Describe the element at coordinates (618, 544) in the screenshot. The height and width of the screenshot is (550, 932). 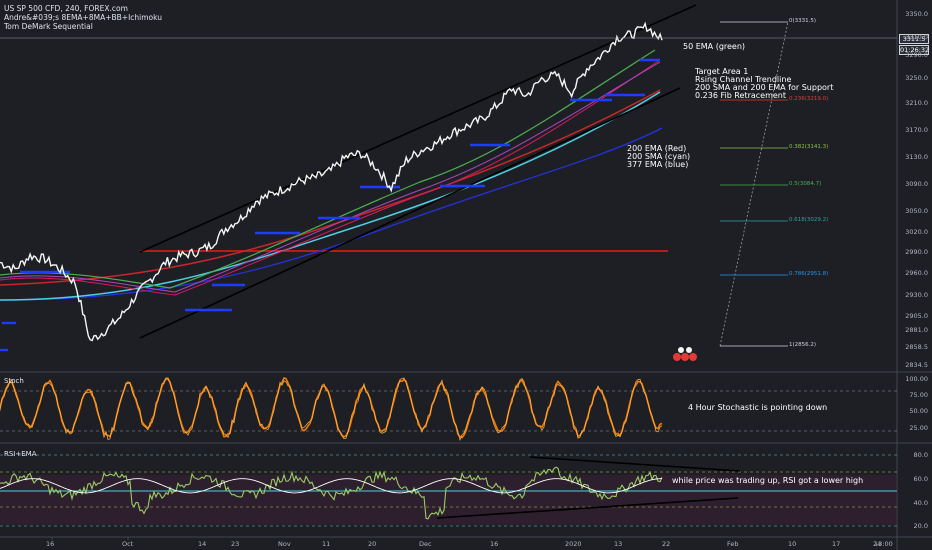
I see `time-axis-tick: 13` at that location.